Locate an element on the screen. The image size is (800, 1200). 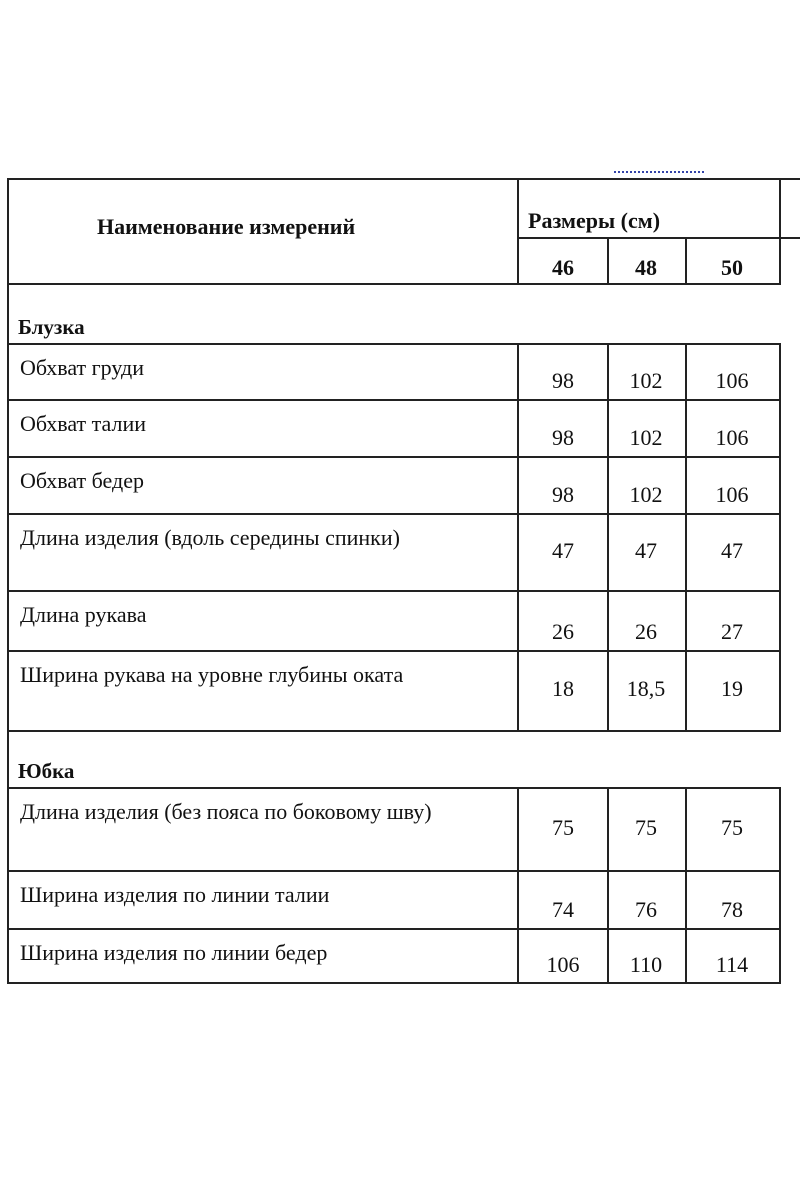
header-name-column: Наименование измерений is located at coordinates (226, 226).